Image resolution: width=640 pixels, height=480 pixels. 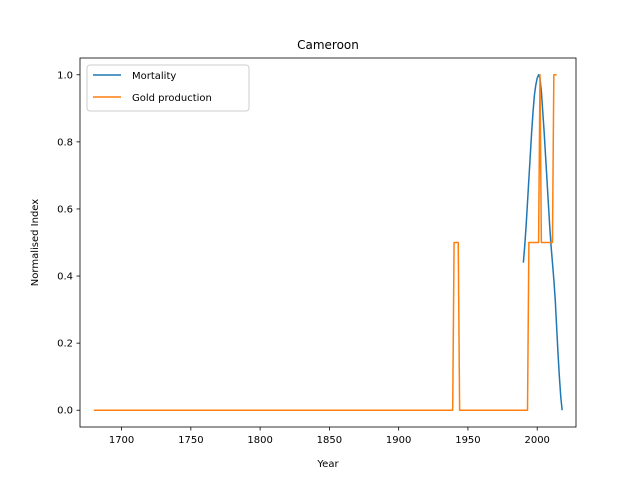 I want to click on y-tick-label: 0.4, so click(x=65, y=277).